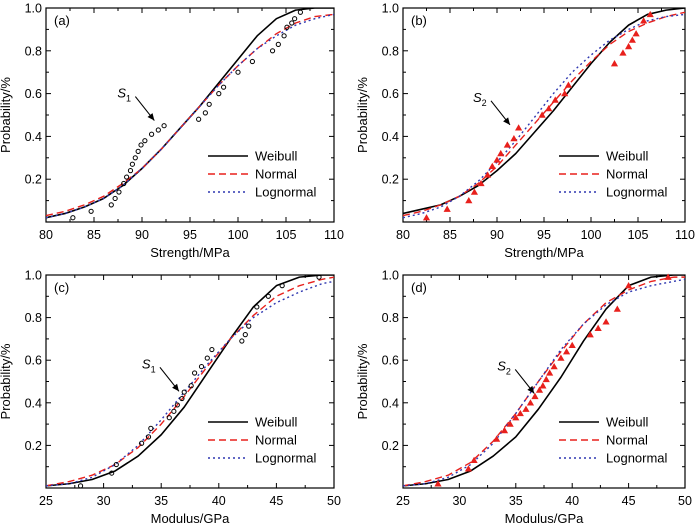 The width and height of the screenshot is (700, 528). Describe the element at coordinates (403, 235) in the screenshot. I see `x-tick-label: 80` at that location.